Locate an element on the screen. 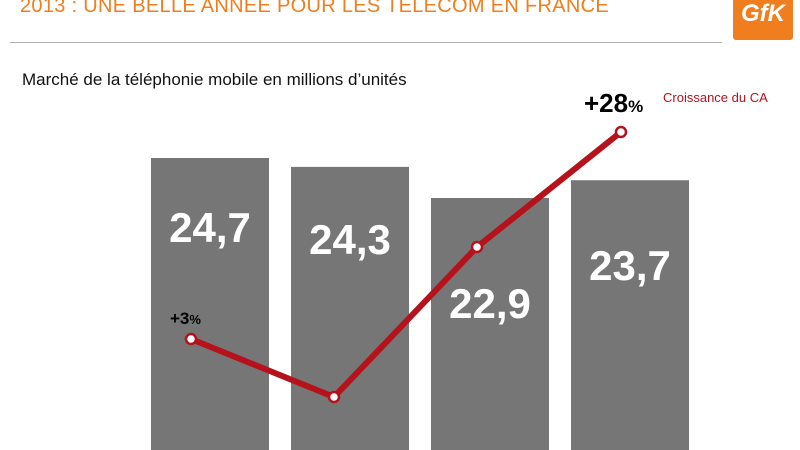 The width and height of the screenshot is (800, 450). growth-annotation: +28% is located at coordinates (613, 103).